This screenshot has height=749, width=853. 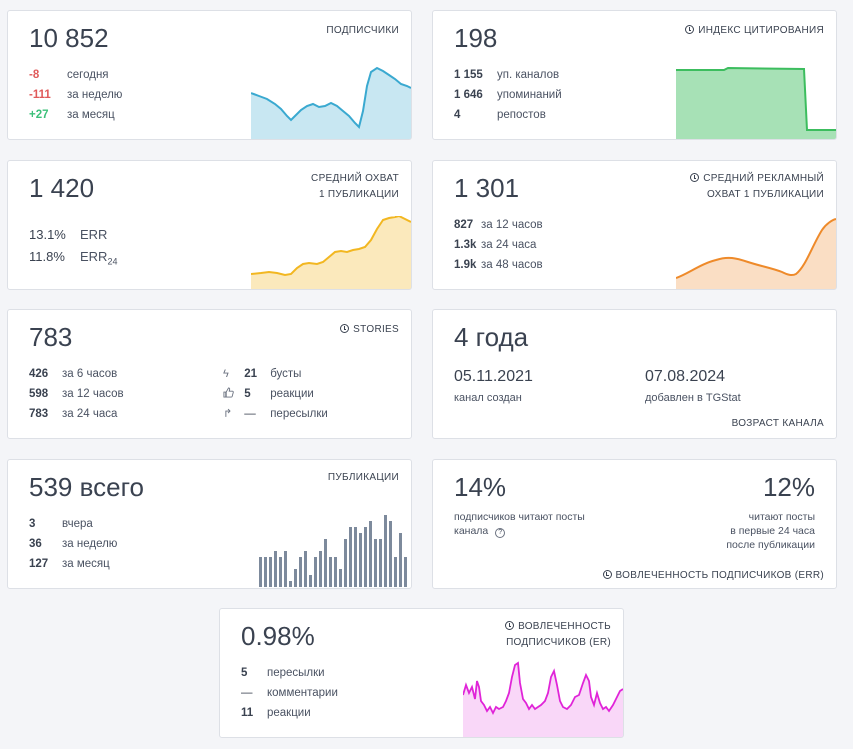 What do you see at coordinates (99, 258) in the screenshot?
I see `stat-label: ERR24` at bounding box center [99, 258].